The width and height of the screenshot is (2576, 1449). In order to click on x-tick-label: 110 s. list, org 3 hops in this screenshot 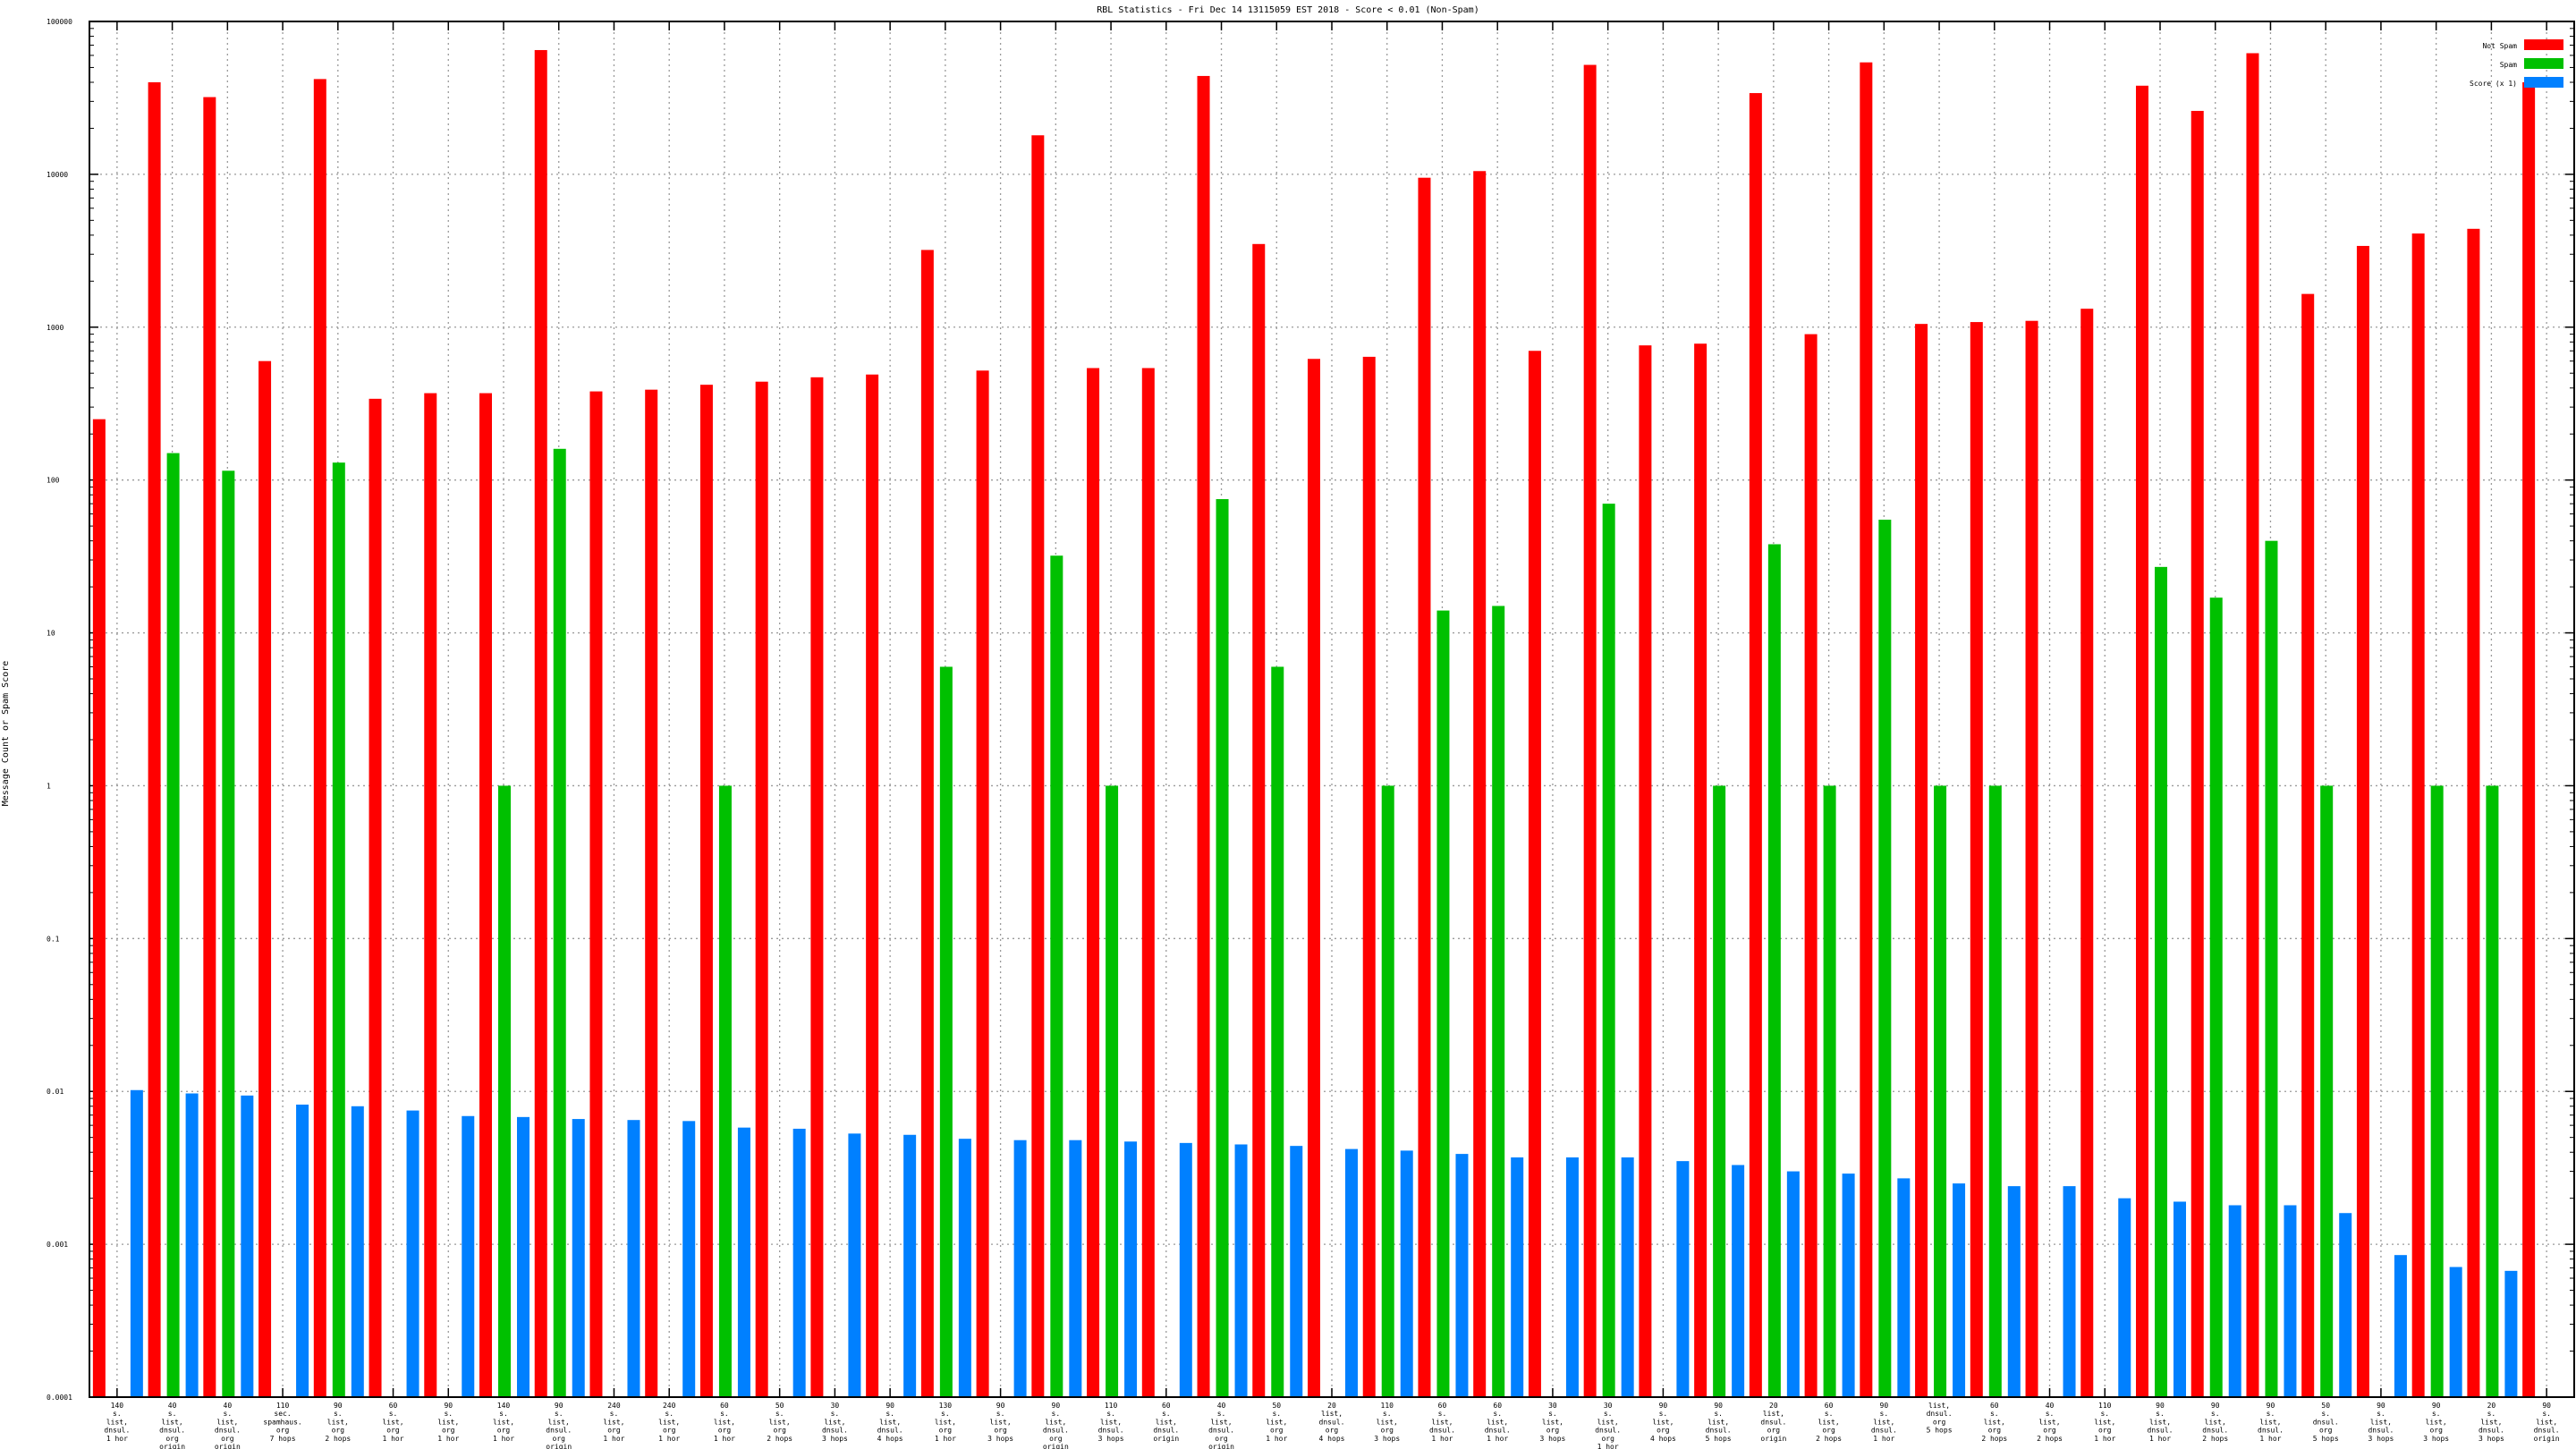, I will do `click(1387, 1422)`.